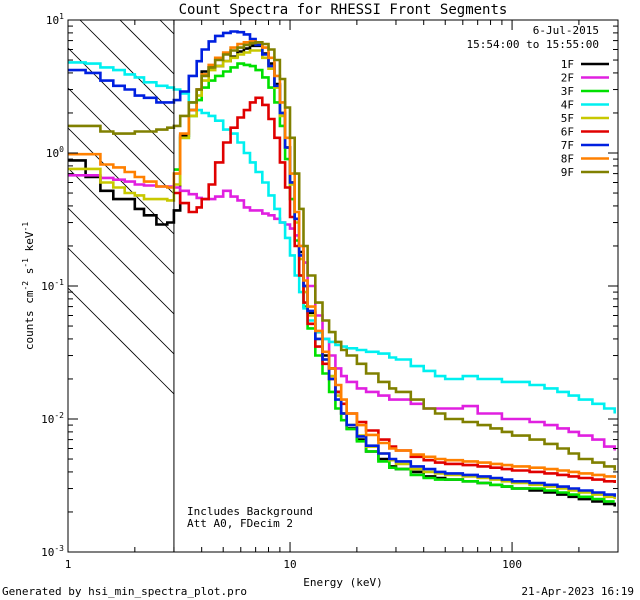 This screenshot has width=640, height=600. What do you see at coordinates (28, 286) in the screenshot?
I see `y-axis-label: counts cm-2 s-1 keV-1` at bounding box center [28, 286].